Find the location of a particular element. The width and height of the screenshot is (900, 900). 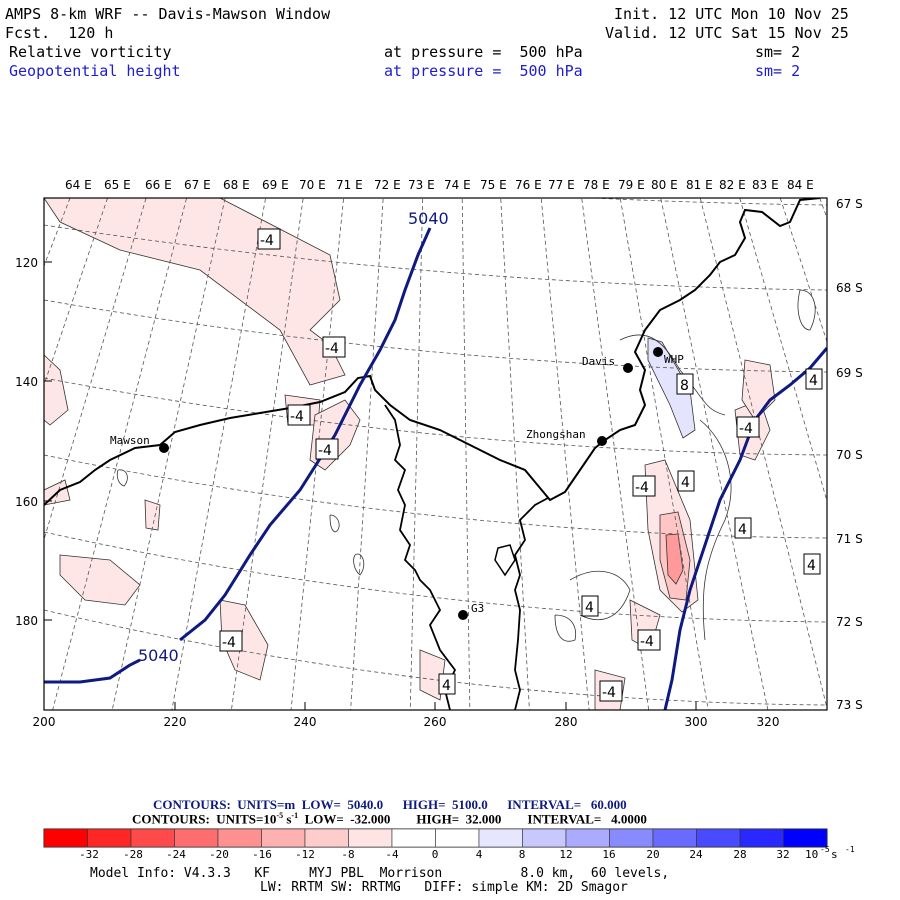

colorbar-tick: 20 is located at coordinates (652, 854).